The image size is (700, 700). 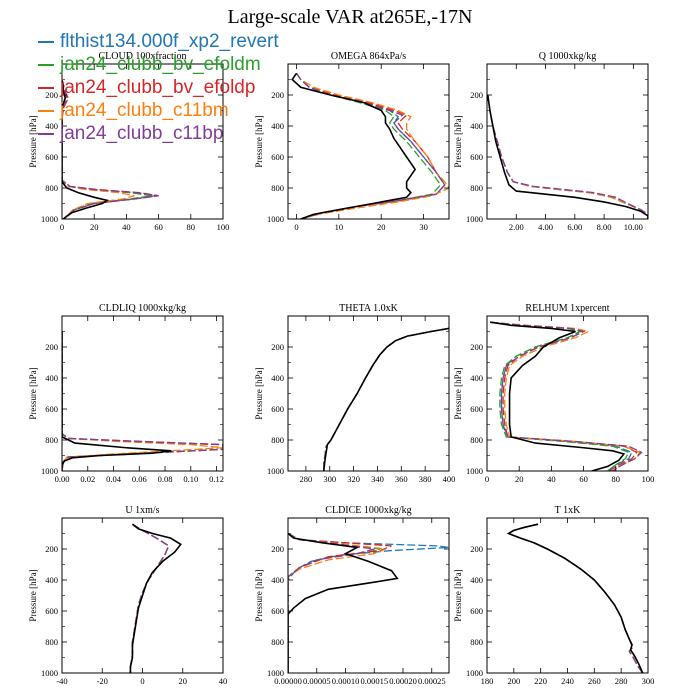 What do you see at coordinates (339, 227) in the screenshot?
I see `x-tick-label: 10` at bounding box center [339, 227].